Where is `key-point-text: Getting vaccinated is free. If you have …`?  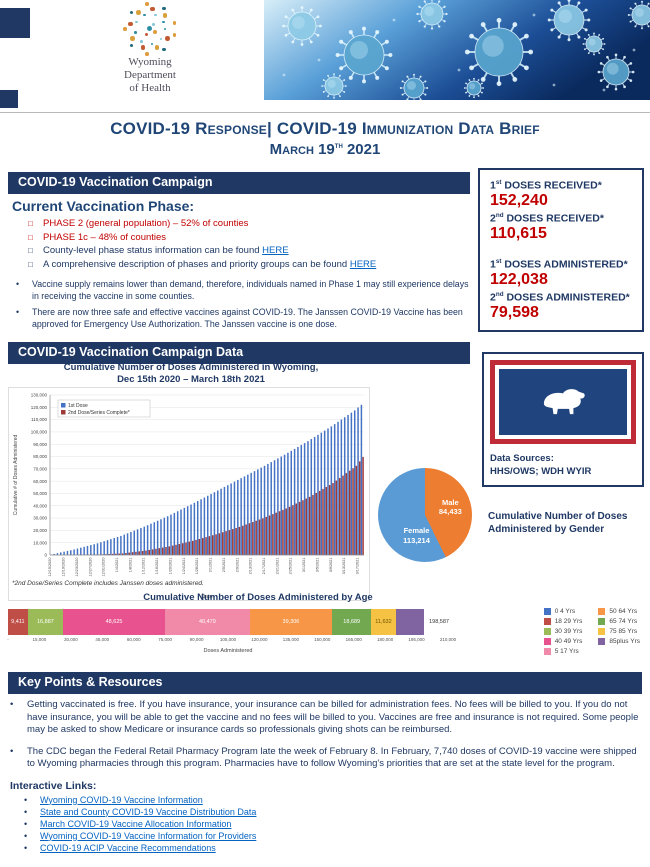
key-point-text: Getting vaccinated is free. If you have … is located at coordinates (333, 717).